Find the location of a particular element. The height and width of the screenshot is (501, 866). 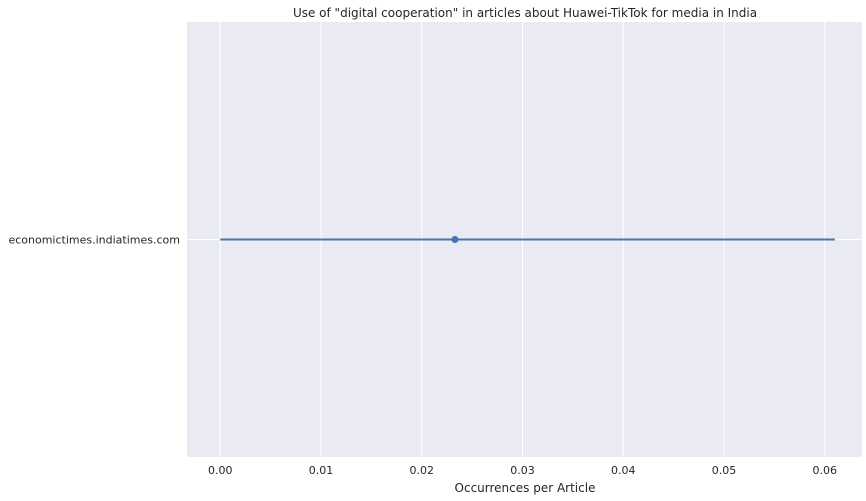

x-tick-label: 0.02 is located at coordinates (421, 470).